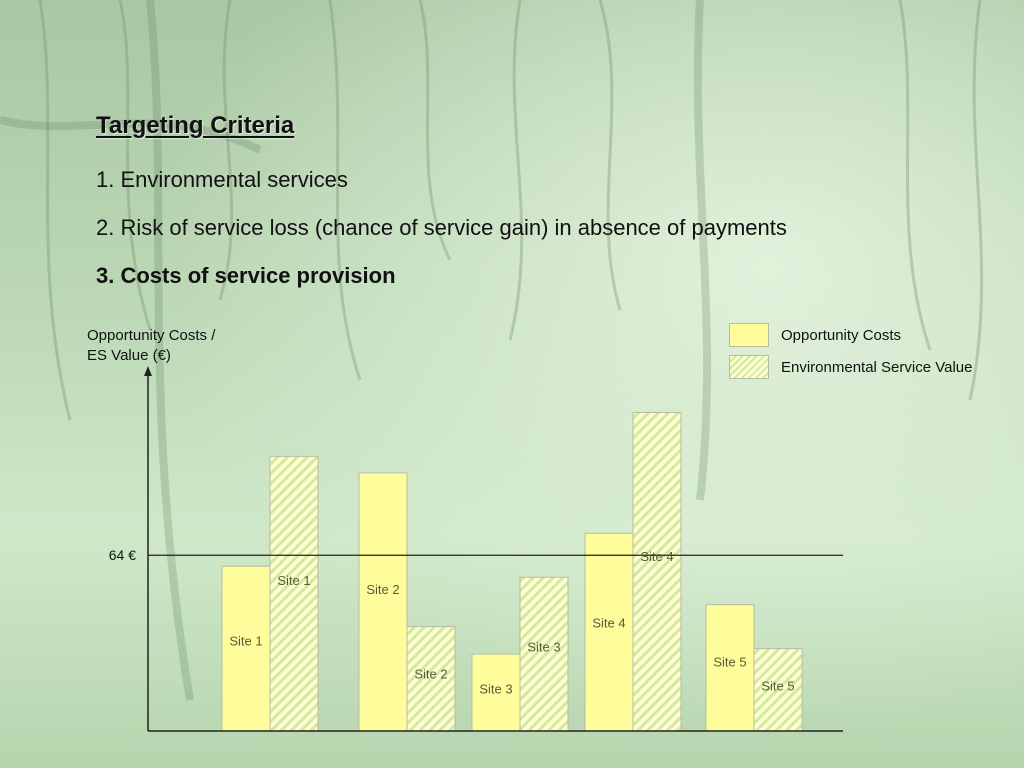 The image size is (1024, 768). I want to click on legend-item-opportunity-costs: Opportunity Costs, so click(850, 335).